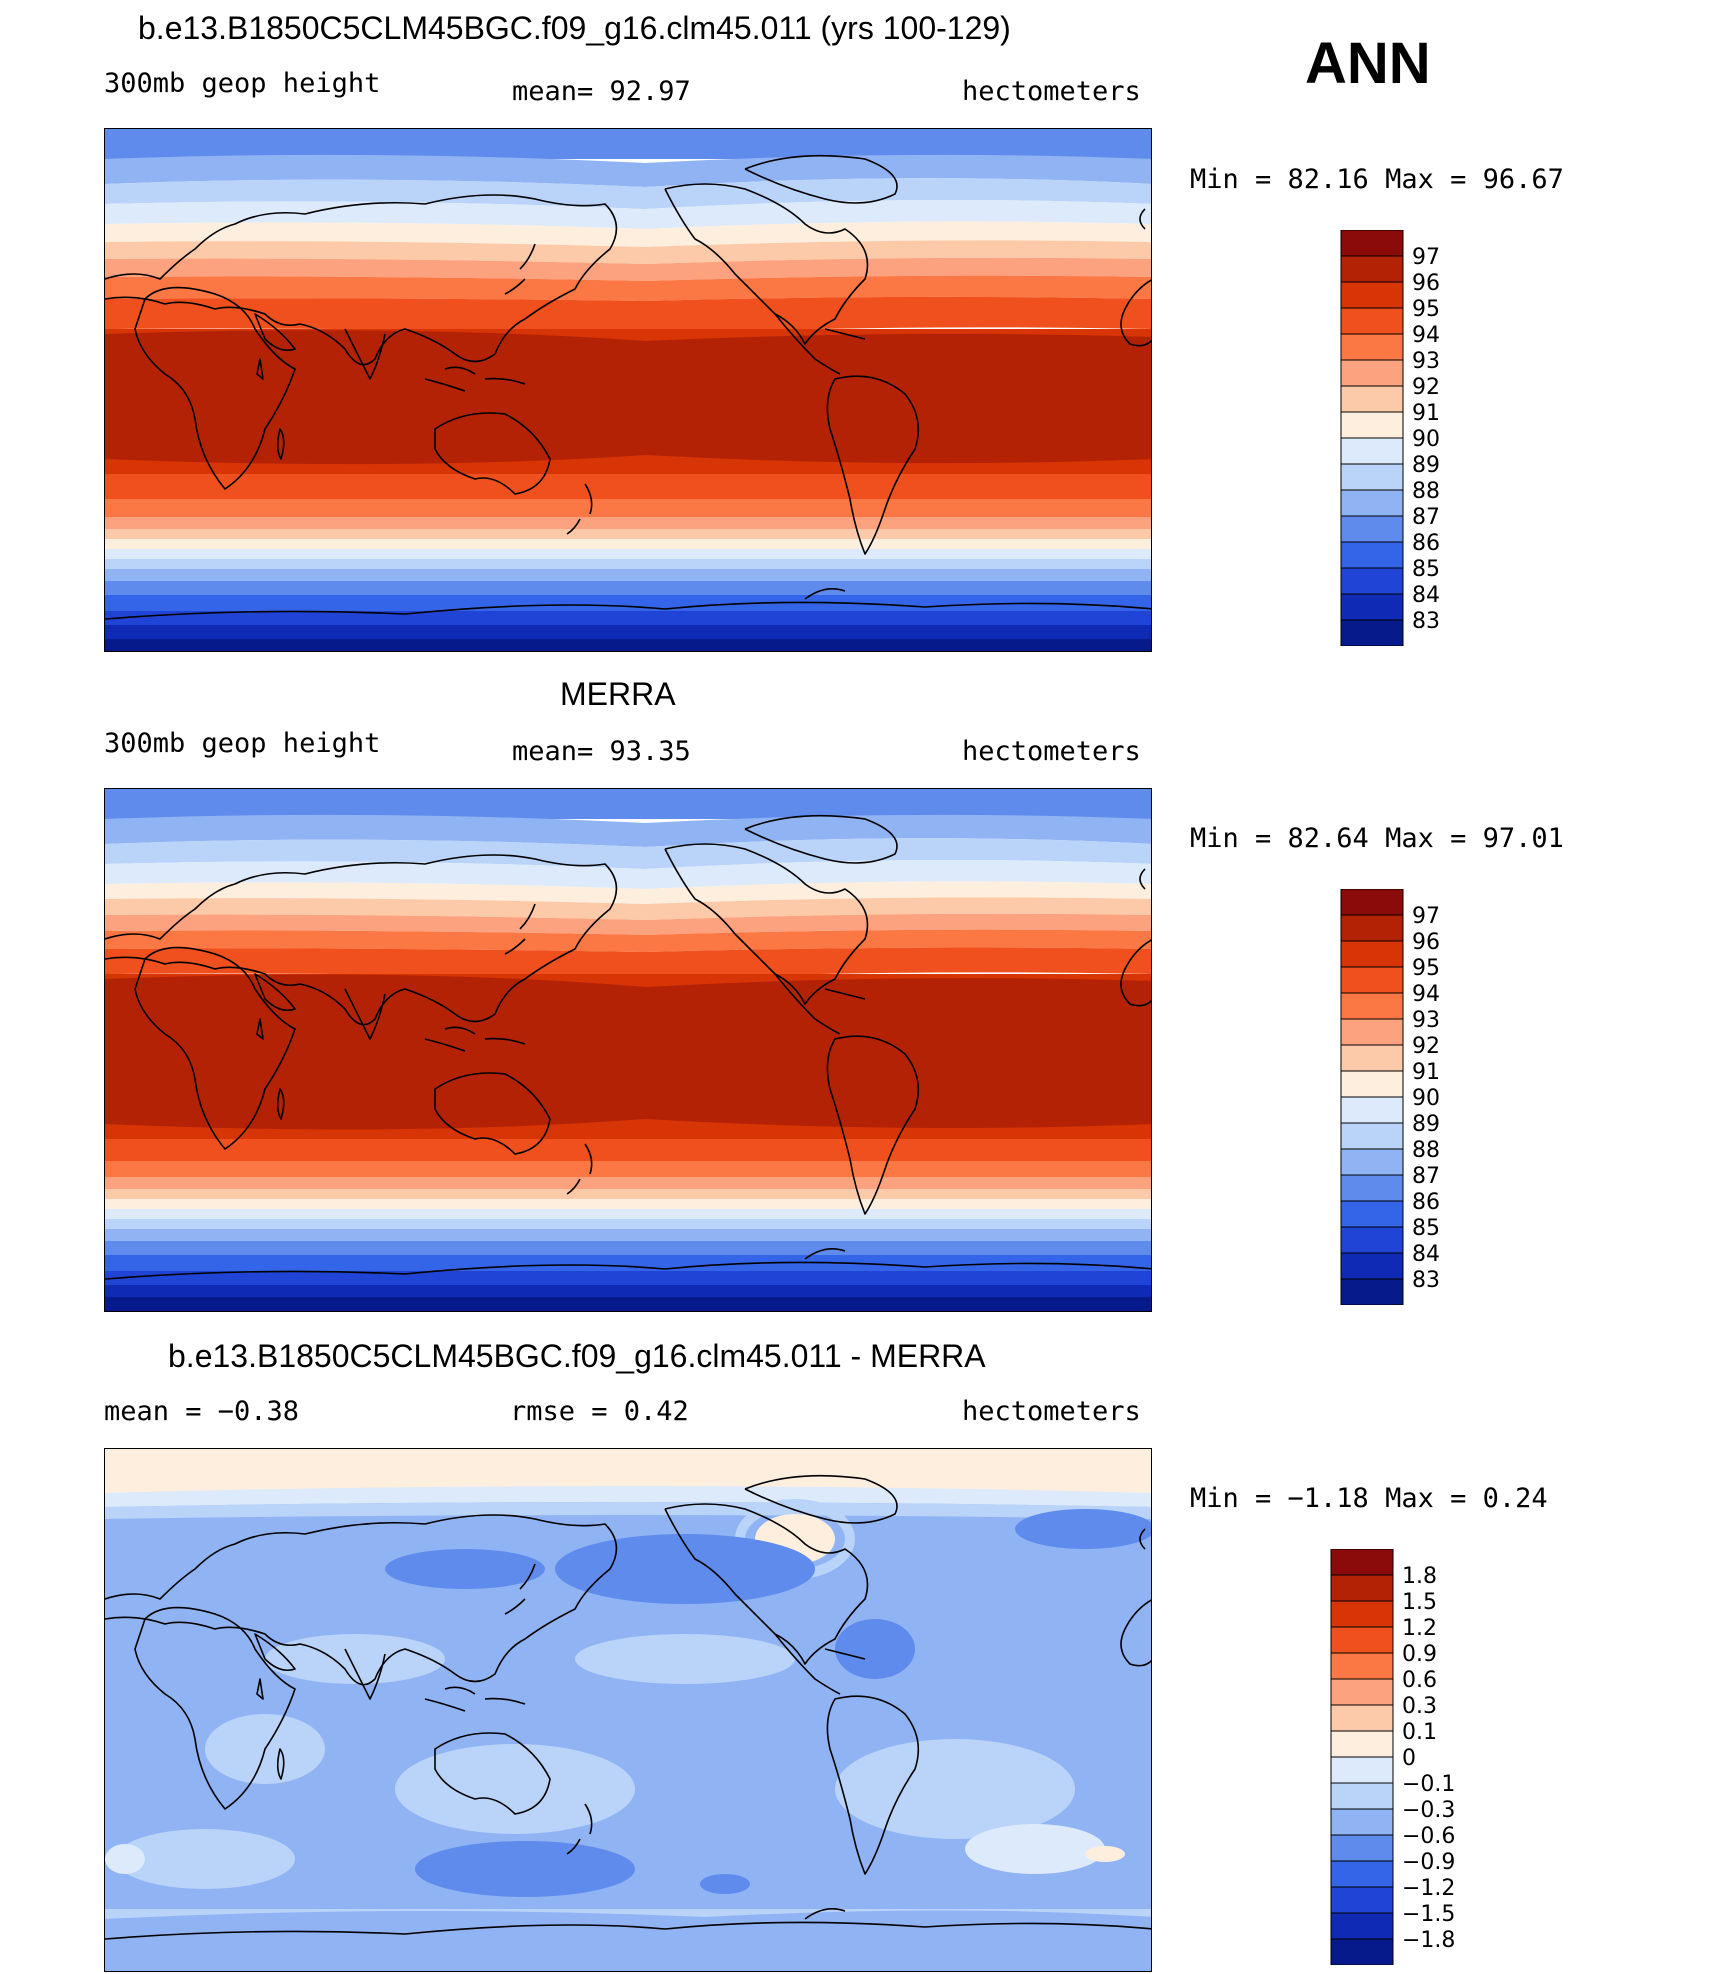  What do you see at coordinates (242, 743) in the screenshot?
I see `panel-obs-variable-label: 300mb geop height` at bounding box center [242, 743].